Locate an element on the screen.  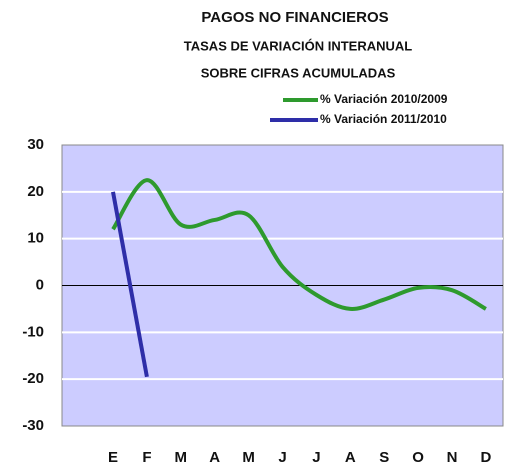
chart-subtitle: TASAS DE VARIACIÓN INTERANUAL is located at coordinates (298, 45).